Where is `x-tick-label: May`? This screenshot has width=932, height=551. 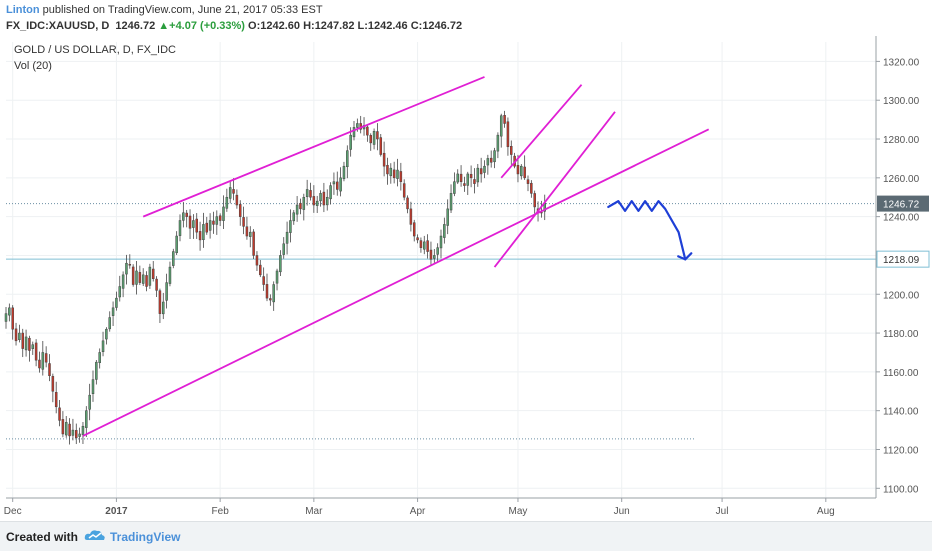
x-tick-label: May is located at coordinates (518, 511).